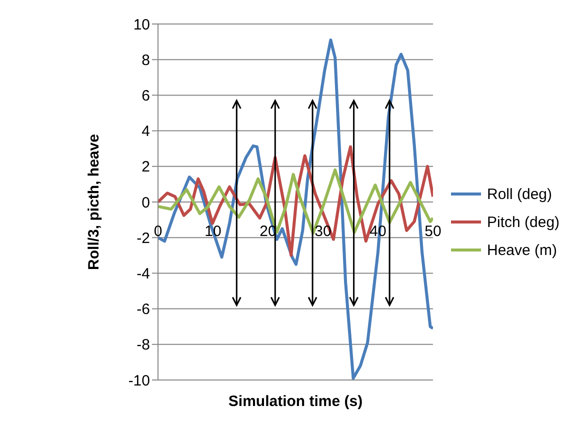  What do you see at coordinates (523, 222) in the screenshot?
I see `legend-label: Pitch (deg)` at bounding box center [523, 222].